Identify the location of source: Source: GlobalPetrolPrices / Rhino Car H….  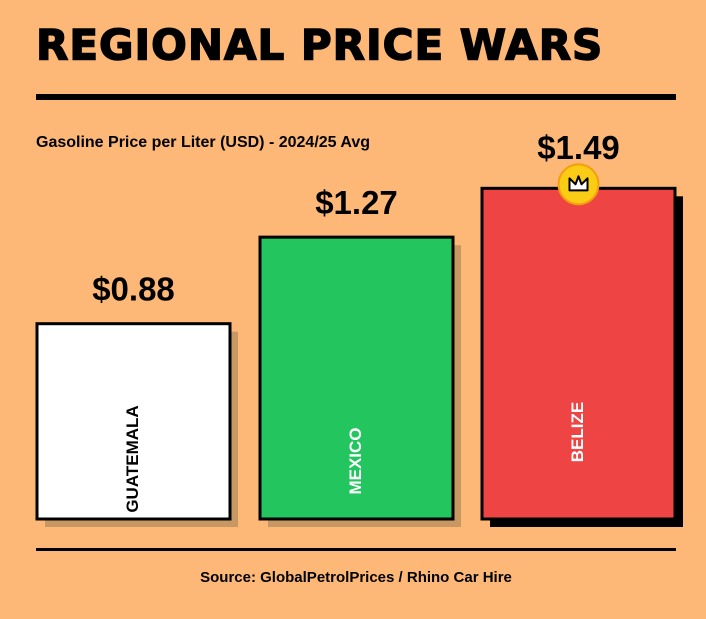
(356, 577).